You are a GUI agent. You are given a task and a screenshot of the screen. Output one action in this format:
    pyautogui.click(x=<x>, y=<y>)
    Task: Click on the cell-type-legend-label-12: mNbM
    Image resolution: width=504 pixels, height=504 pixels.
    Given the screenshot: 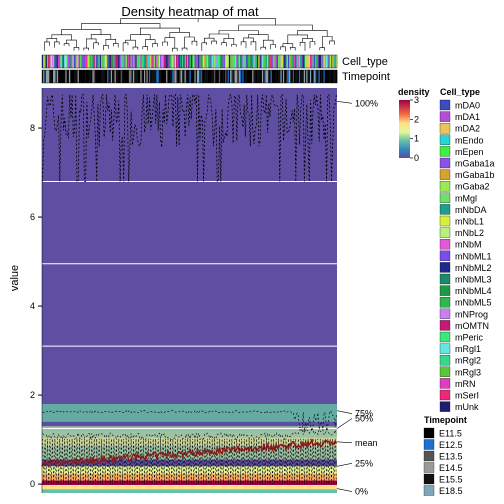 What is the action you would take?
    pyautogui.click(x=468, y=245)
    